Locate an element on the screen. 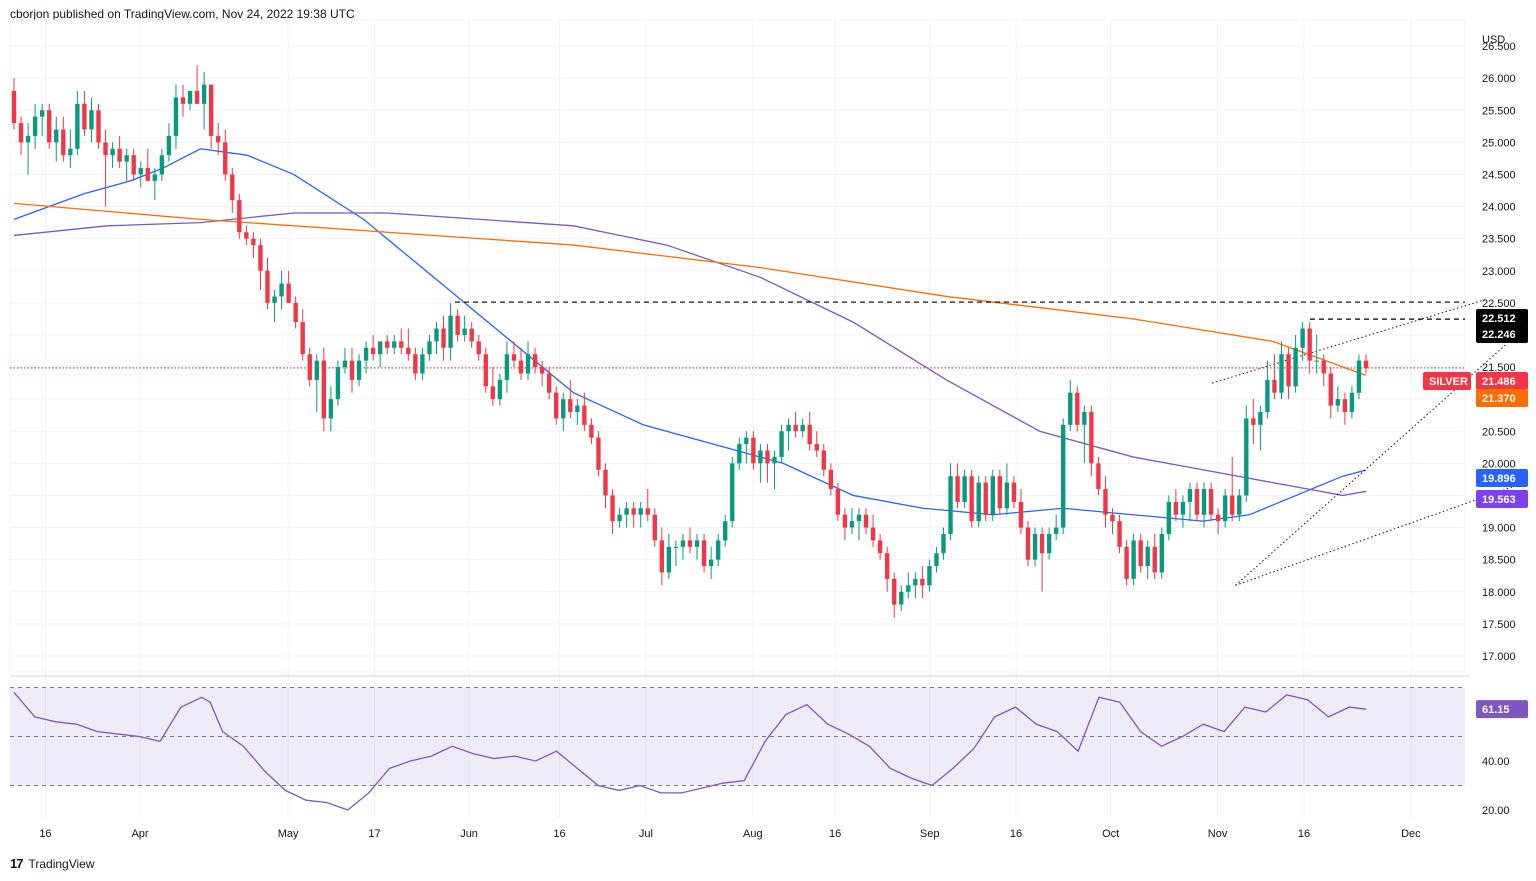 This screenshot has width=1536, height=881. time-axis: 16 Apr May 17 Jun 16 Jul Aug 16 Sep 16 Oct Nov 16 Dec is located at coordinates (730, 834).